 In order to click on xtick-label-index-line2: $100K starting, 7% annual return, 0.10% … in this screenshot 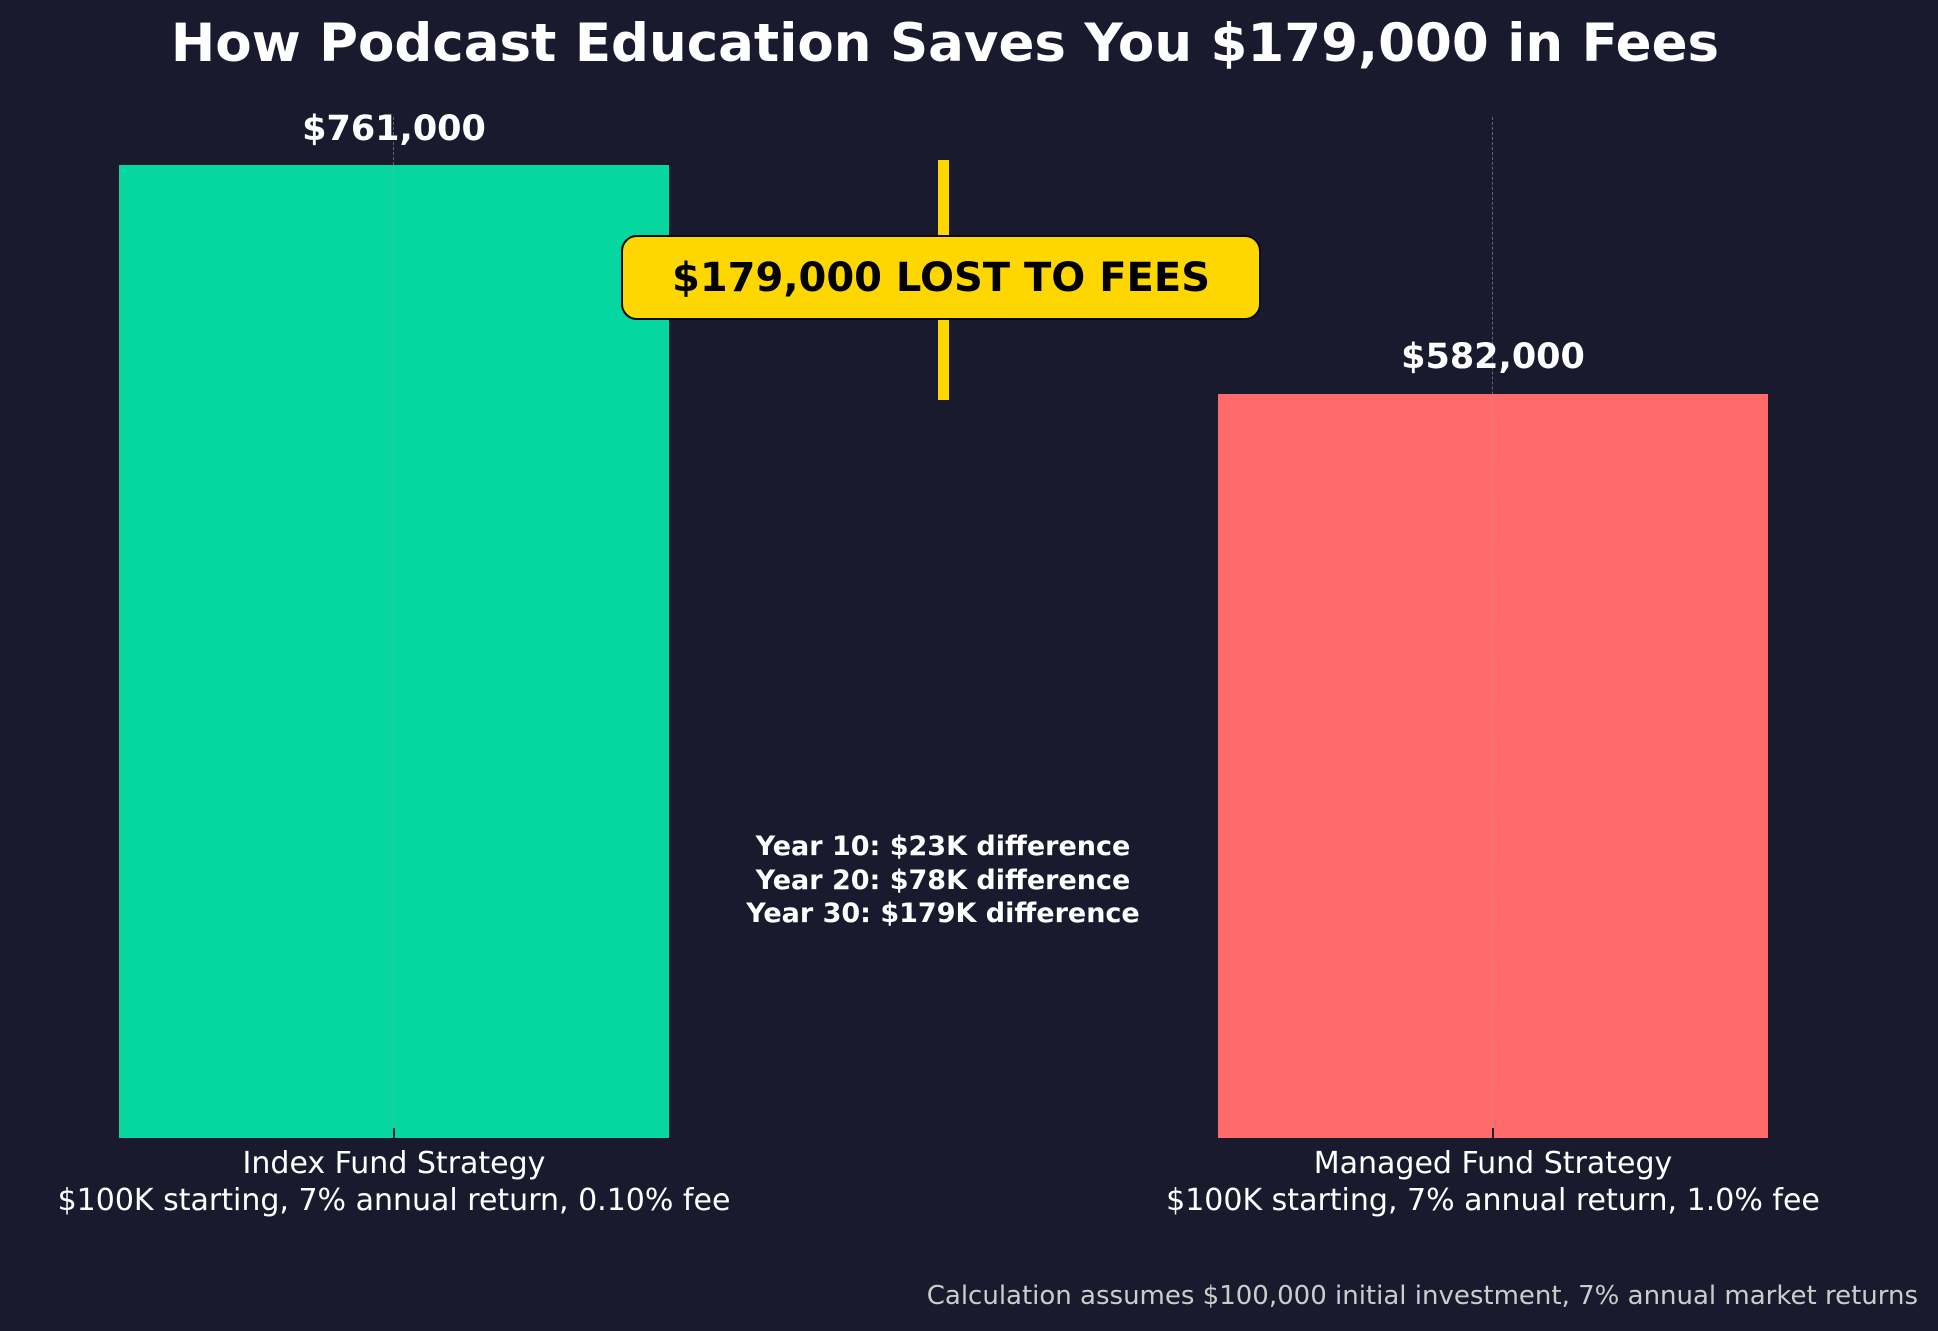, I will do `click(394, 1200)`.